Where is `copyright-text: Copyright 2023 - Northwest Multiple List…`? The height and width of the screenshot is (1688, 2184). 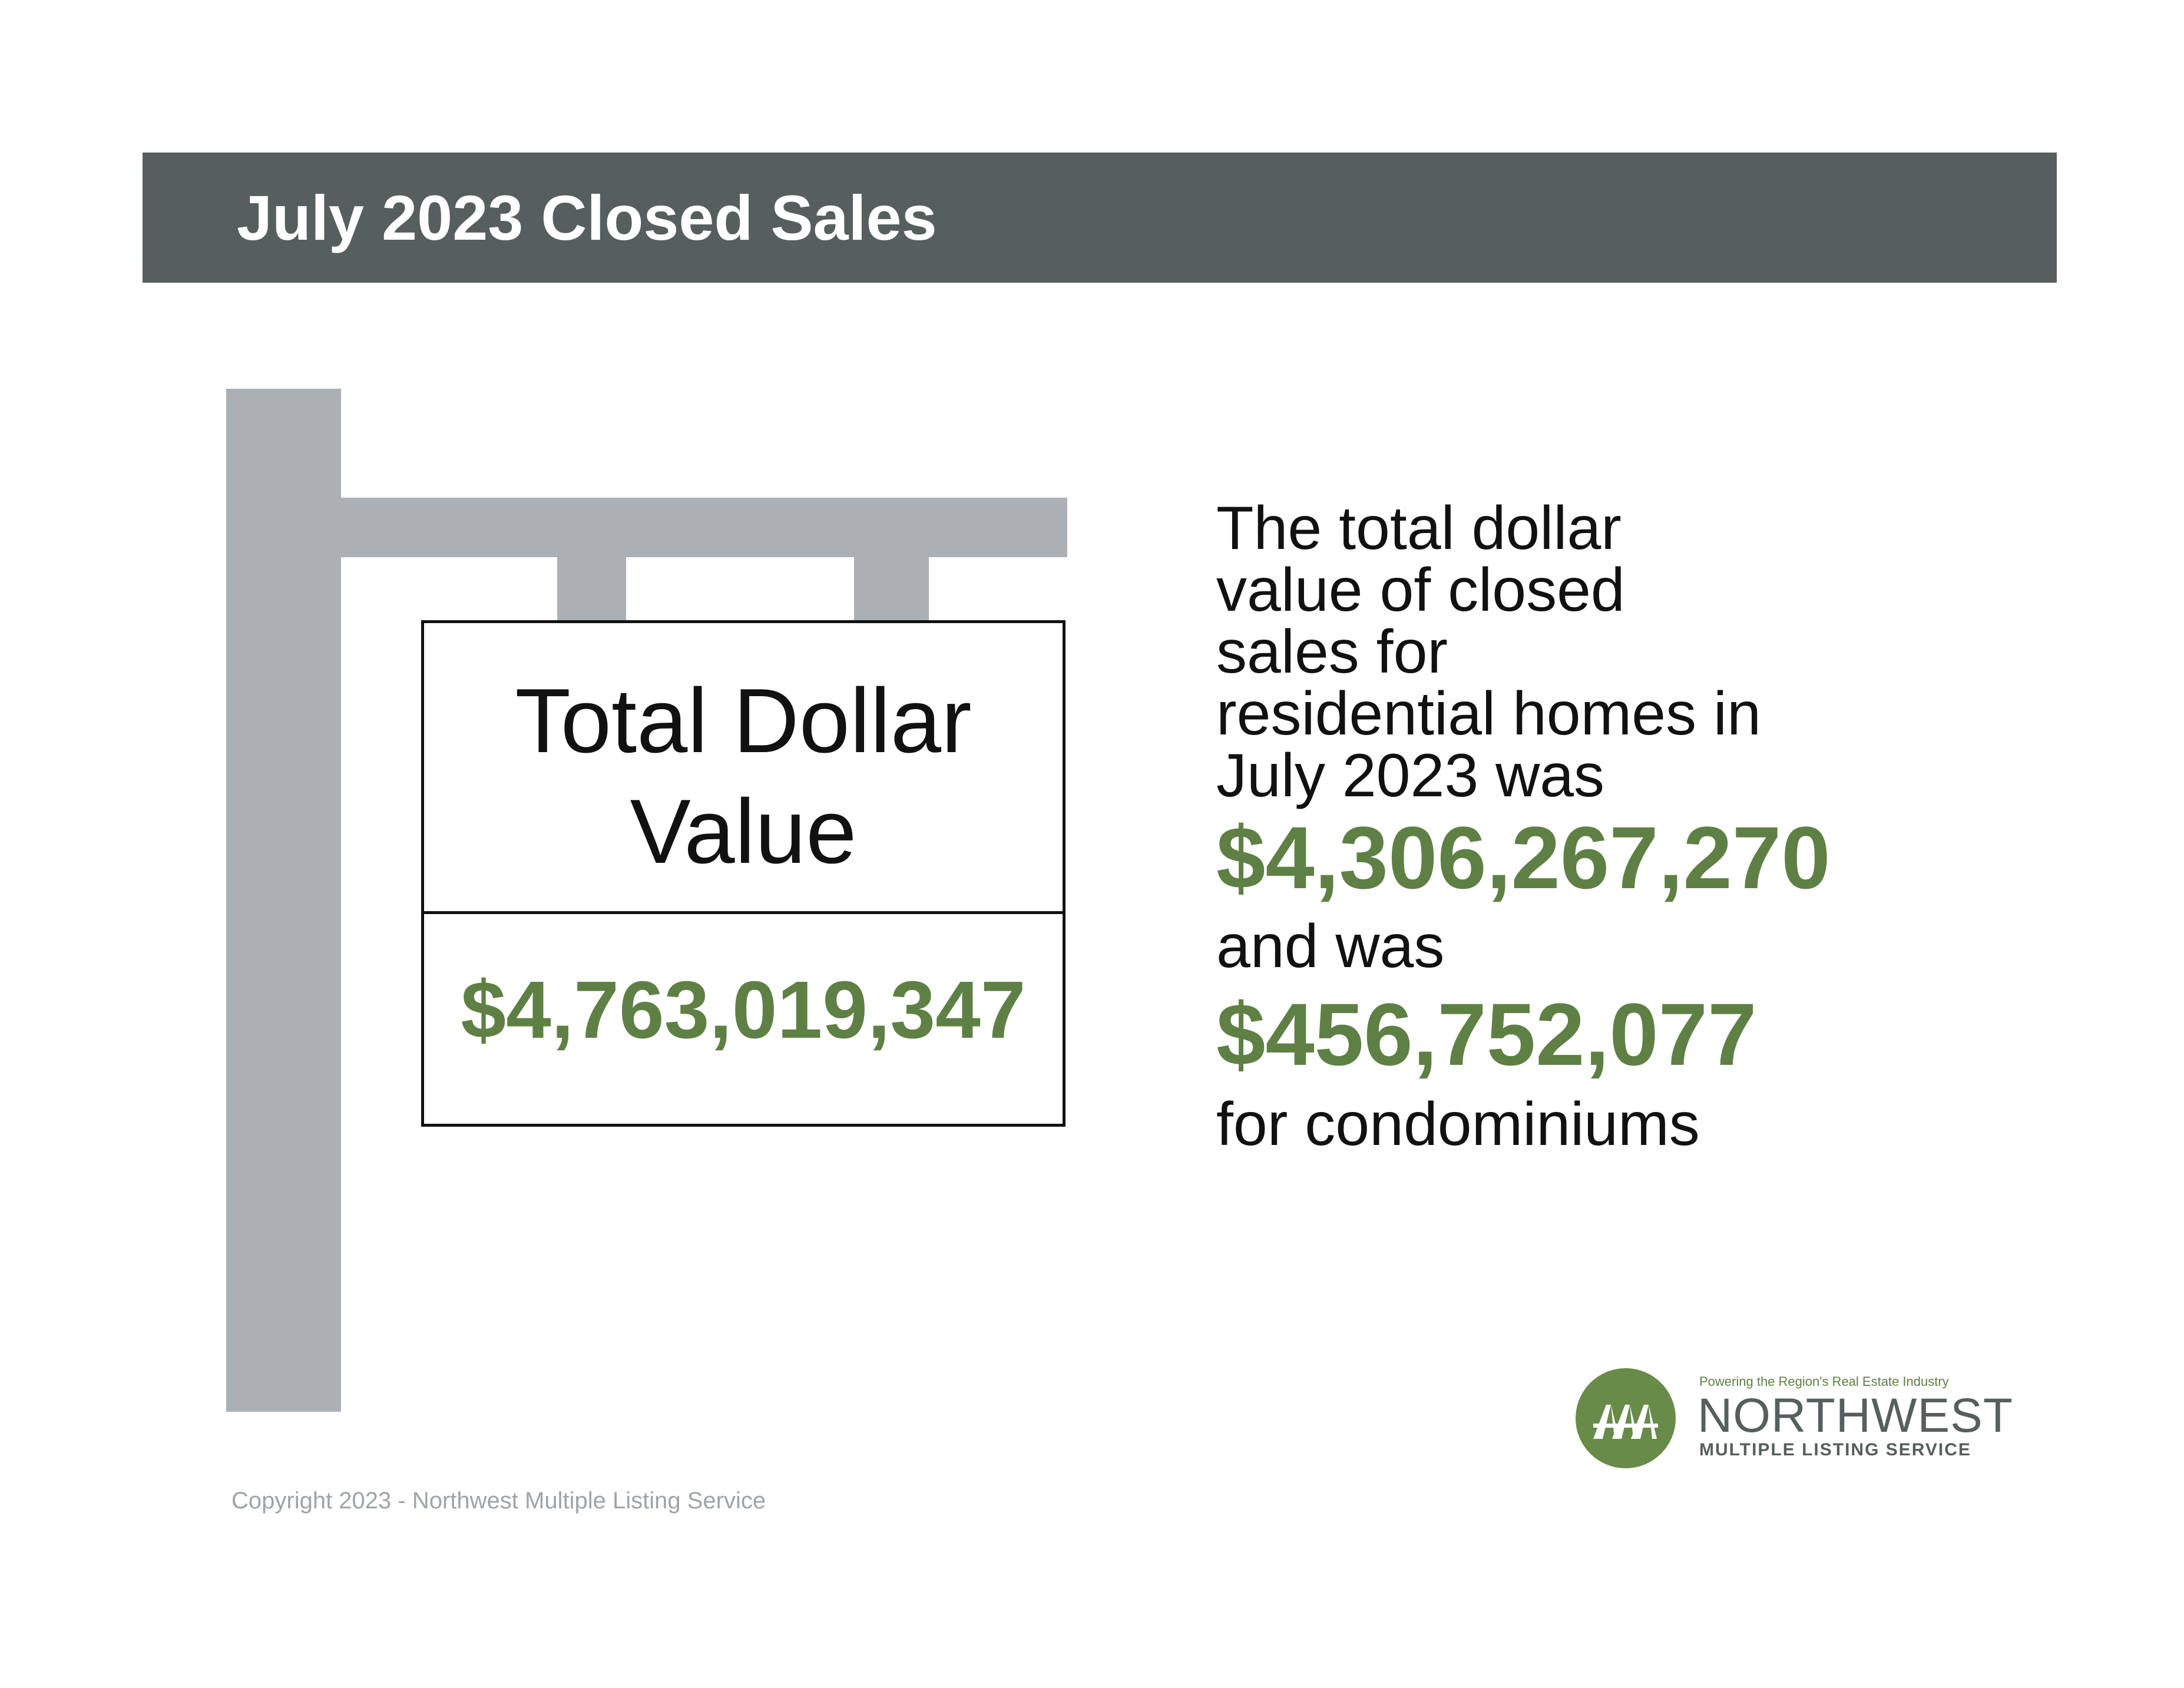
copyright-text: Copyright 2023 - Northwest Multiple List… is located at coordinates (498, 1501).